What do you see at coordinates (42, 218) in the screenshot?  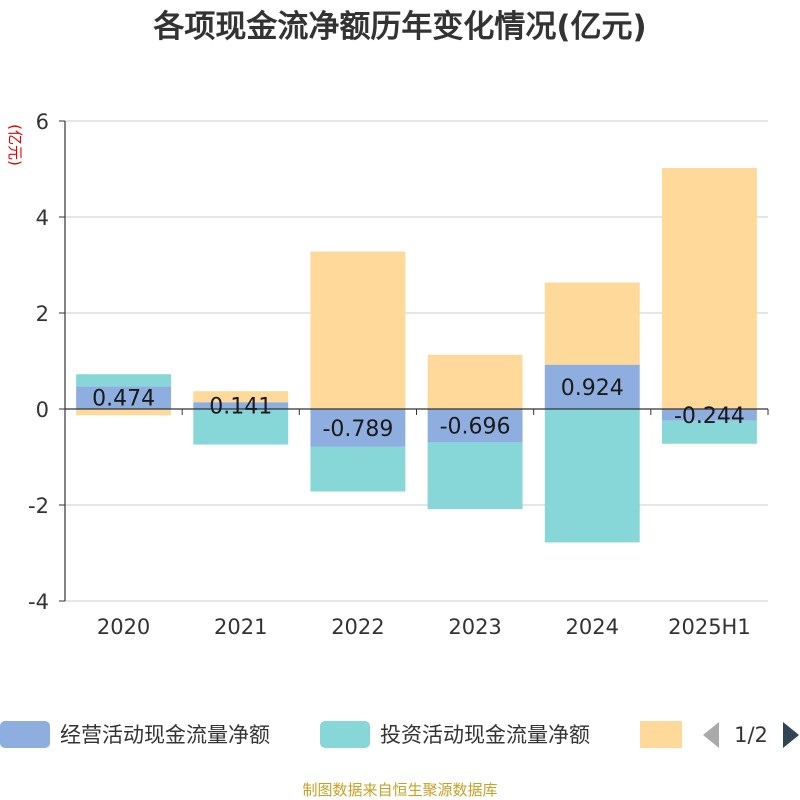 I see `y-tick-label: 4` at bounding box center [42, 218].